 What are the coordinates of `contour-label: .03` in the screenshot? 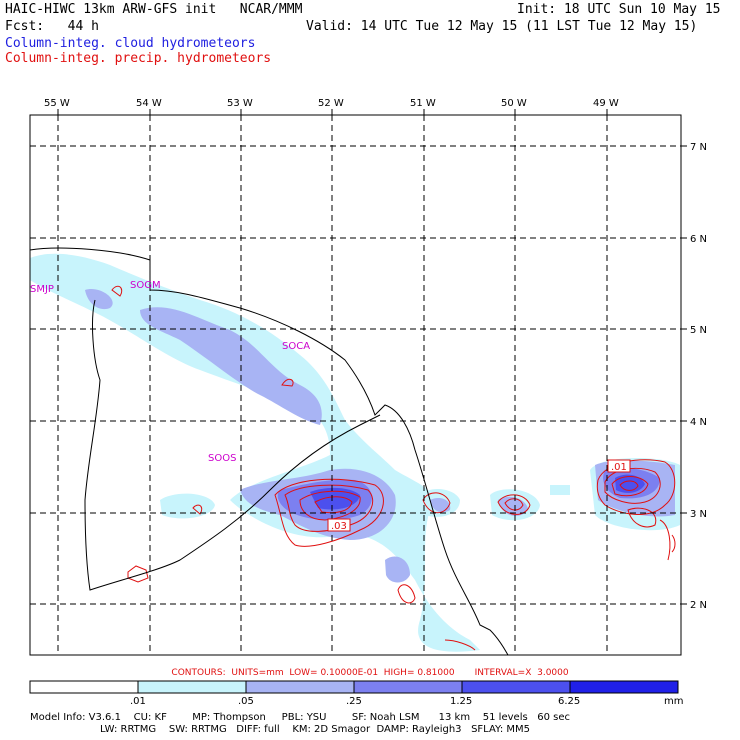 It's located at (339, 526).